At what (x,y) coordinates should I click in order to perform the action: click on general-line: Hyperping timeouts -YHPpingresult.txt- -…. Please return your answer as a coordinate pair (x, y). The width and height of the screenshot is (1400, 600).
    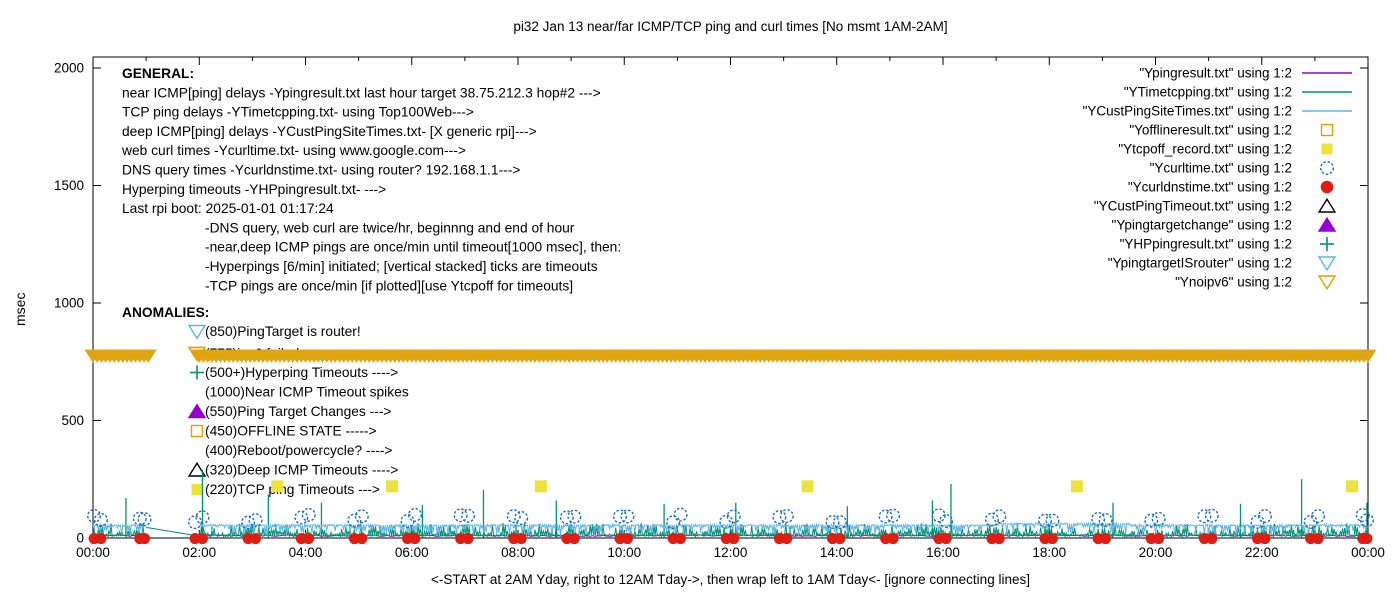
    Looking at the image, I should click on (254, 189).